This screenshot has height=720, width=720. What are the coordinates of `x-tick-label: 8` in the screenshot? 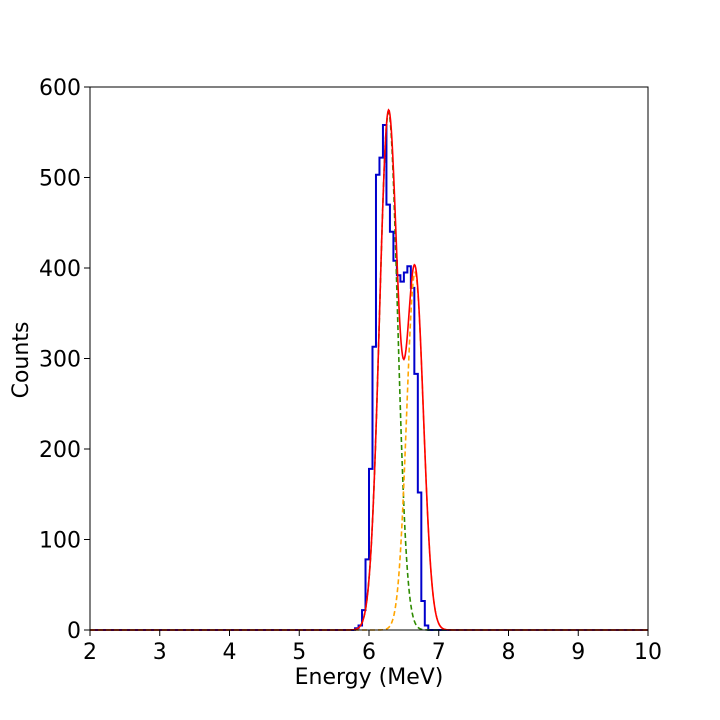 It's located at (509, 652).